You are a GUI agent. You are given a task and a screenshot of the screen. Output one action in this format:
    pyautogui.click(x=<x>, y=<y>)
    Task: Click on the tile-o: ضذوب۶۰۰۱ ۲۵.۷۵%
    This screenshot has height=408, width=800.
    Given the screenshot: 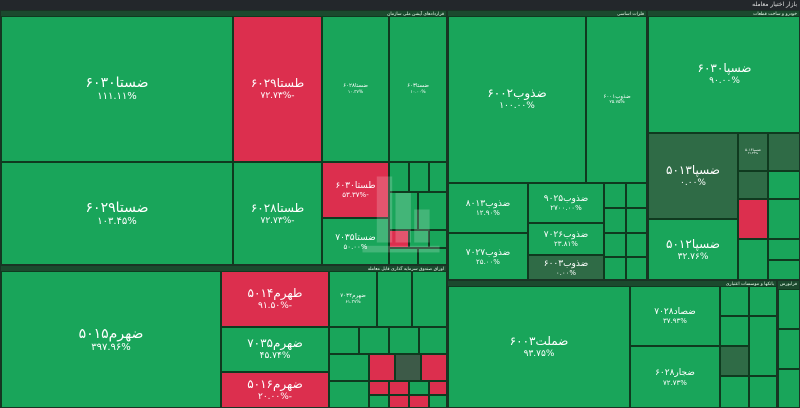 What is the action you would take?
    pyautogui.click(x=616, y=99)
    